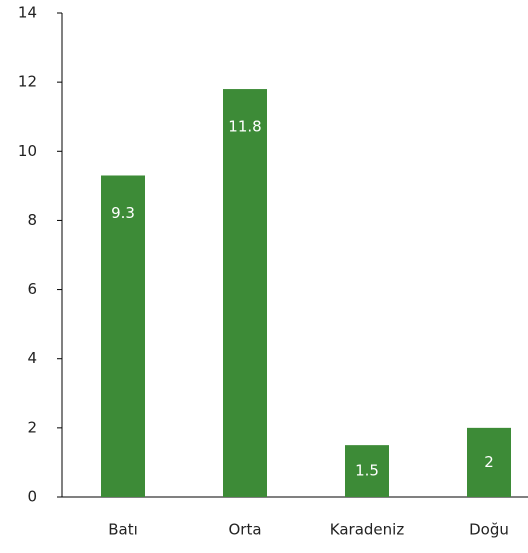  I want to click on y-tick-label: 14, so click(27, 13).